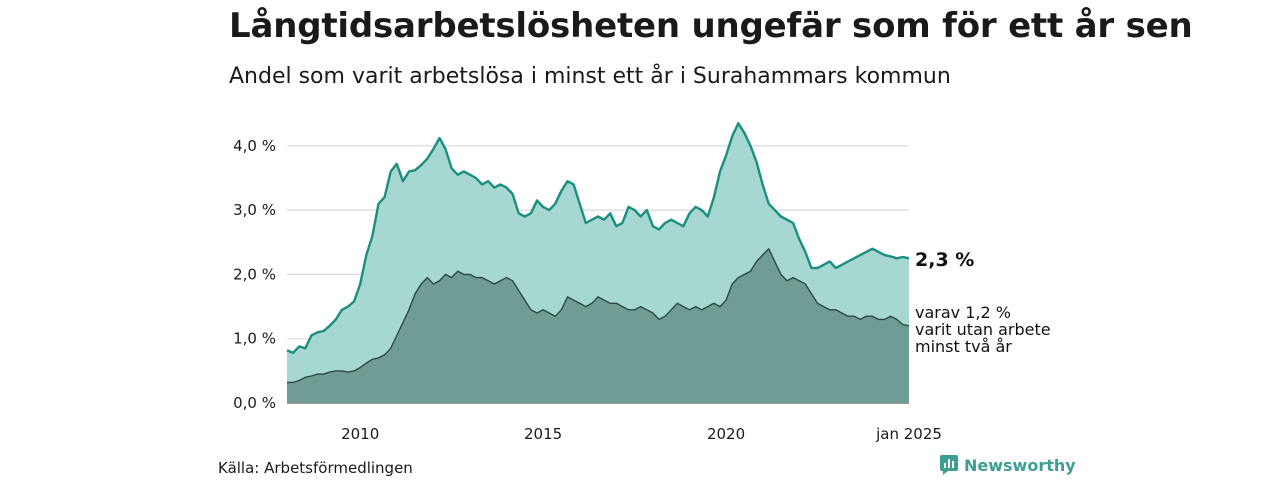  I want to click on y-tick-label: 2,0 %, so click(254, 274).